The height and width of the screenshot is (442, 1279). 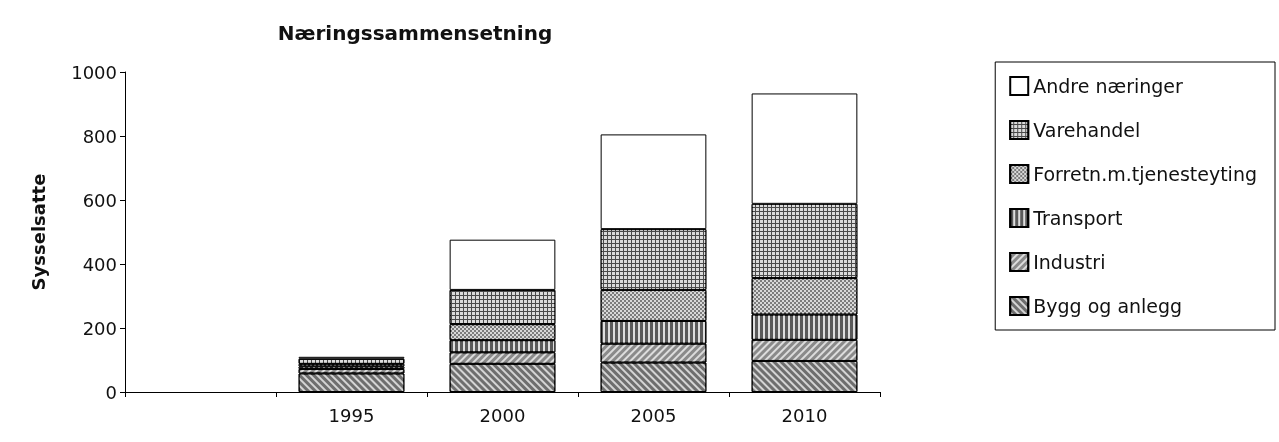 I want to click on legend-label: Andre næringer, so click(x=1108, y=86).